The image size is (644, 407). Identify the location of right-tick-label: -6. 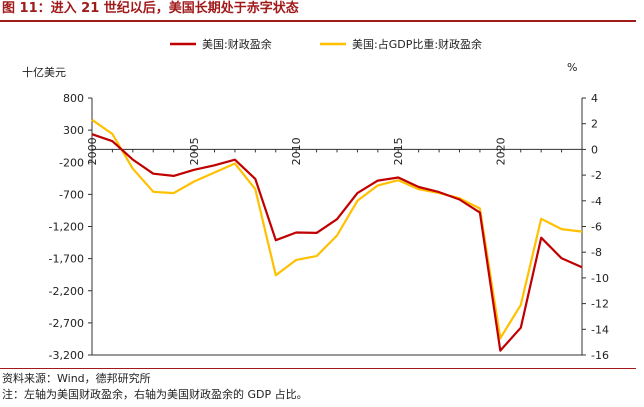
(596, 227).